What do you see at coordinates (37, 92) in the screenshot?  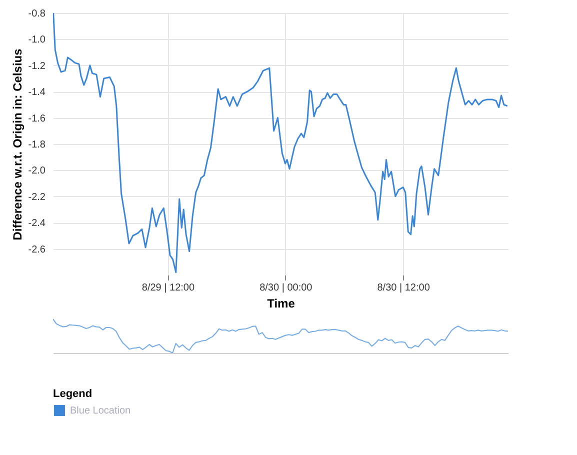 I see `y-tick-label: -1.4` at bounding box center [37, 92].